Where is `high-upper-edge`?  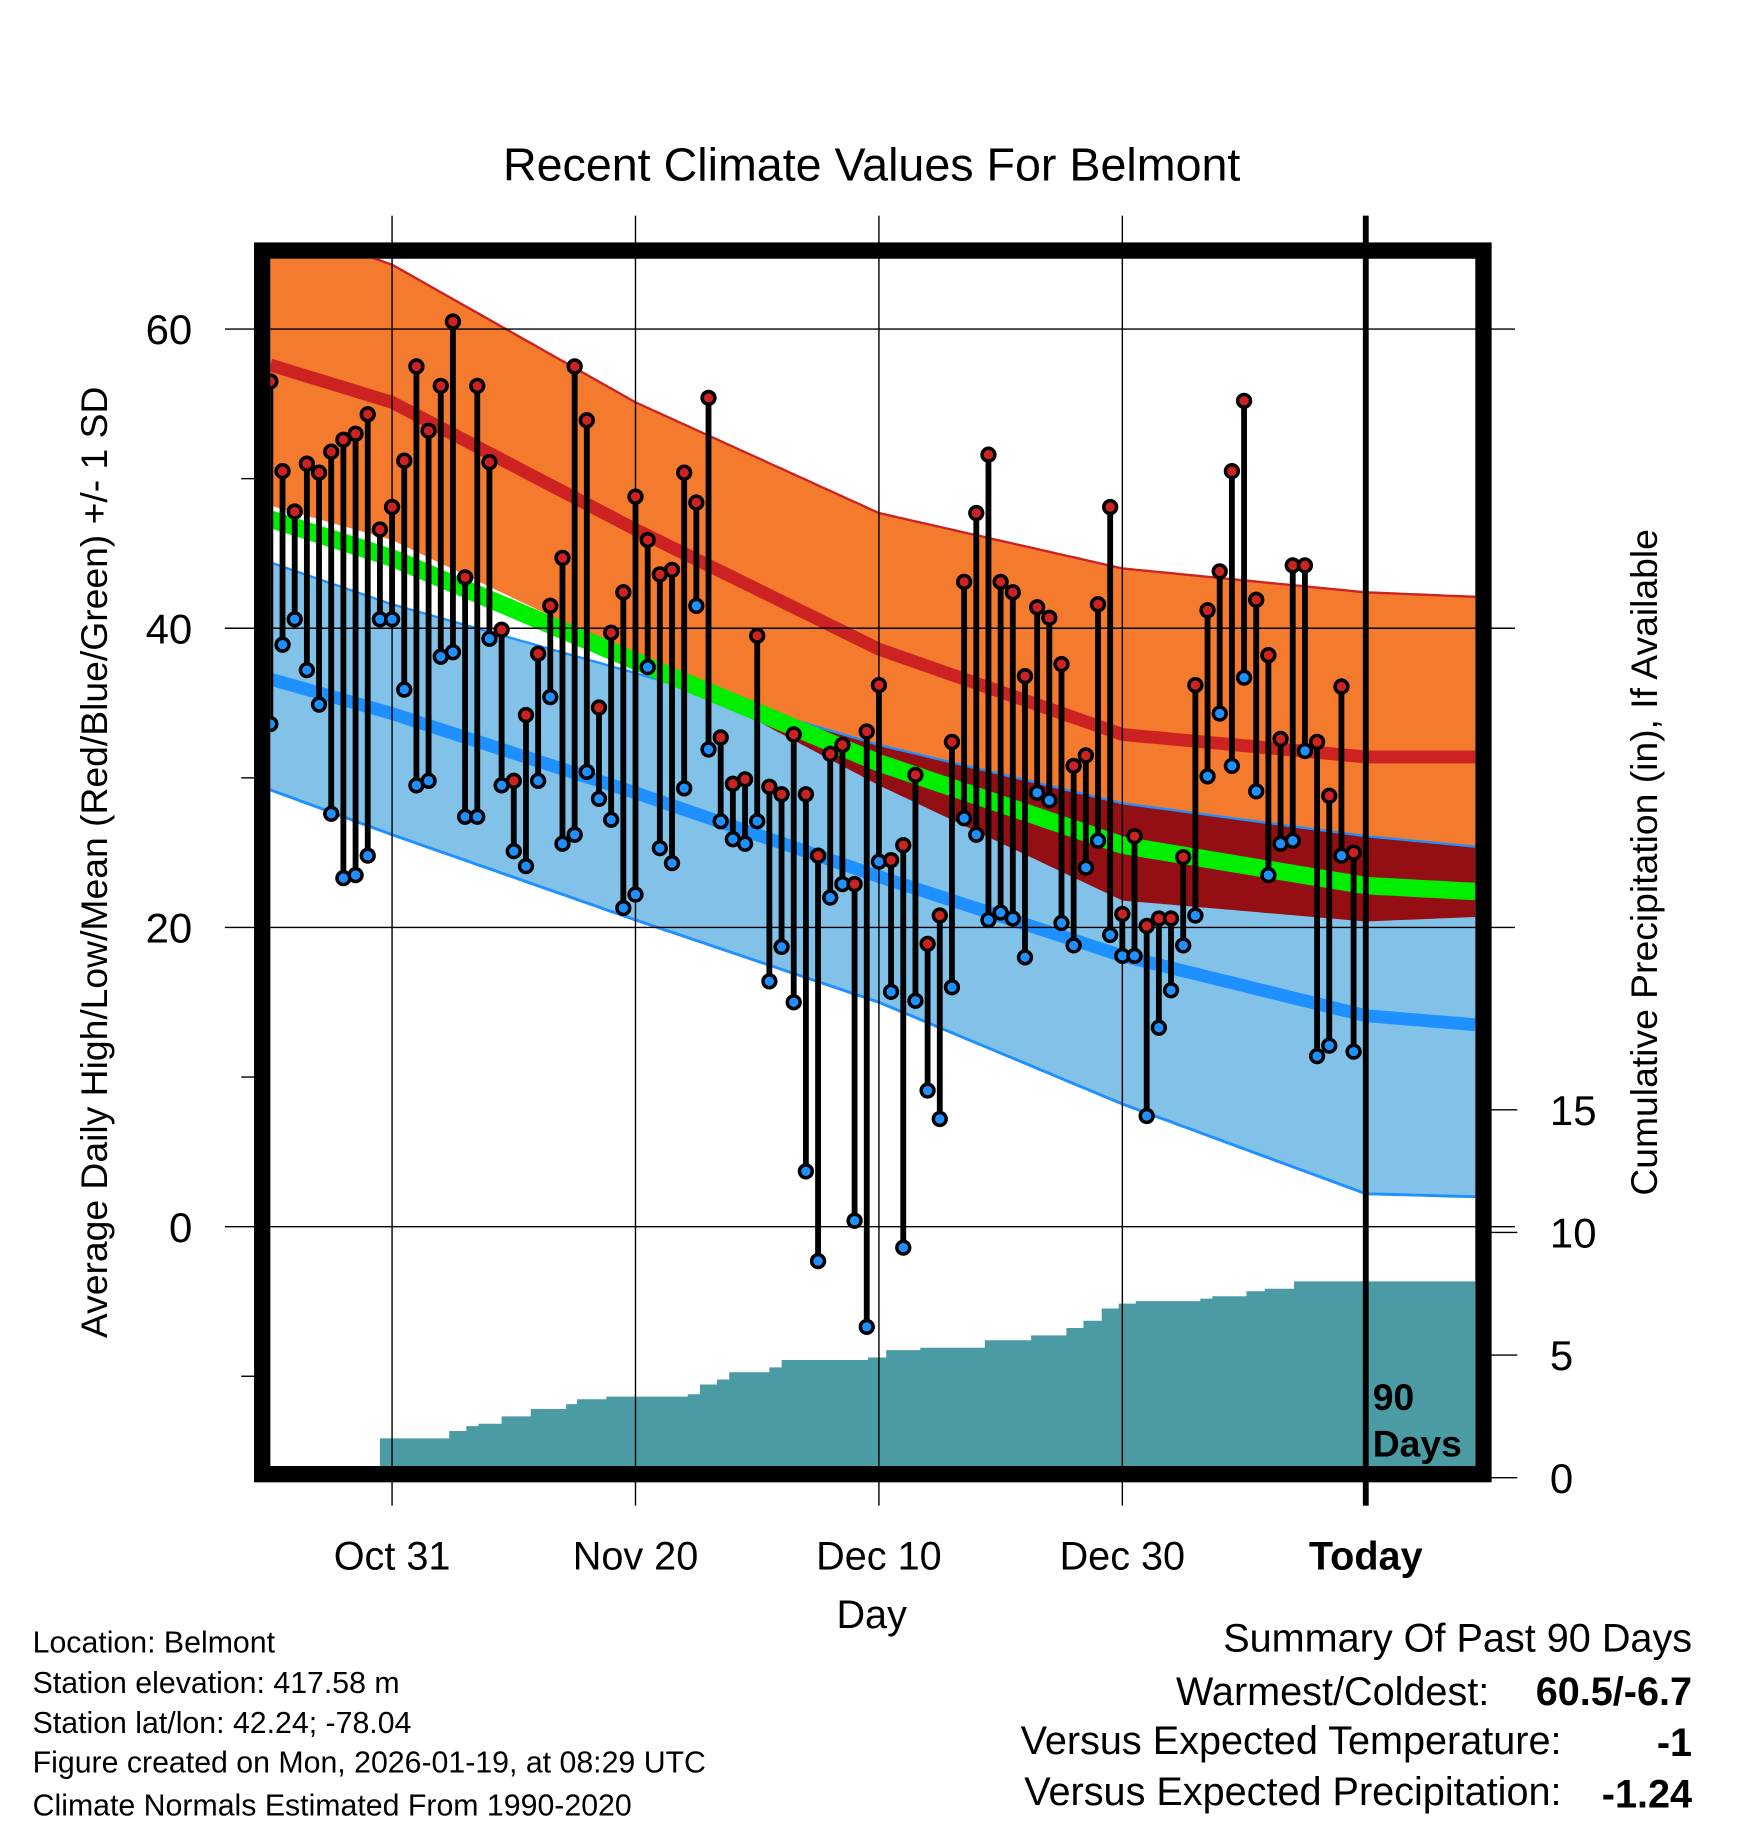
high-upper-edge is located at coordinates (923, 428).